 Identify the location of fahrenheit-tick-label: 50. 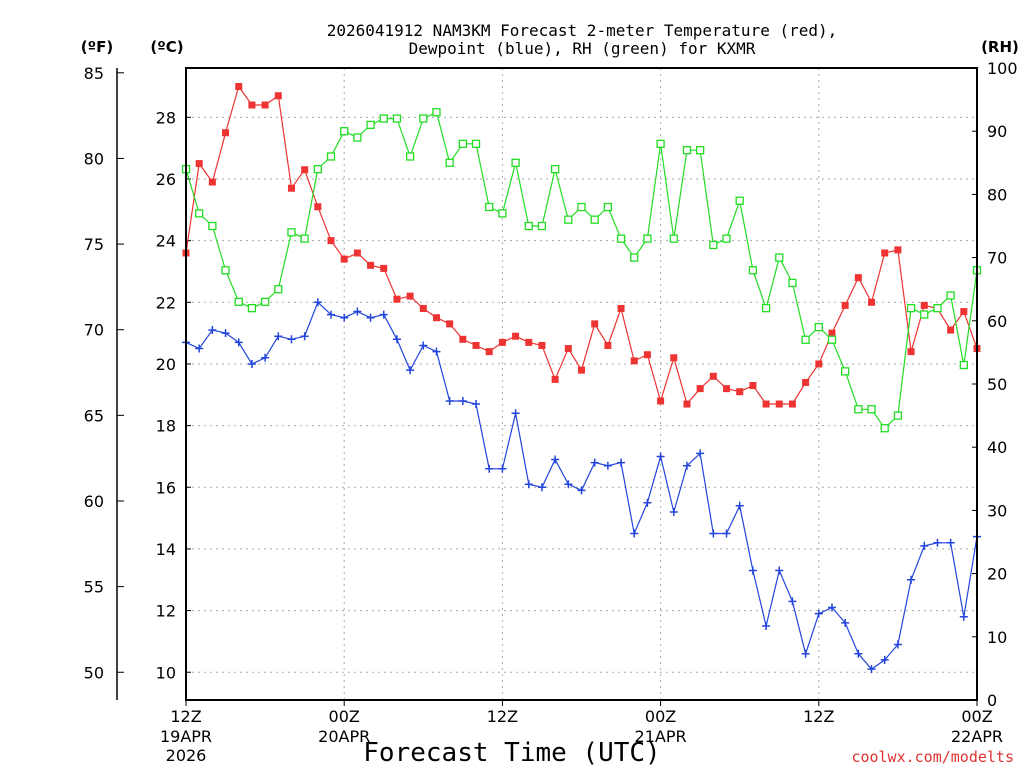
(94, 672).